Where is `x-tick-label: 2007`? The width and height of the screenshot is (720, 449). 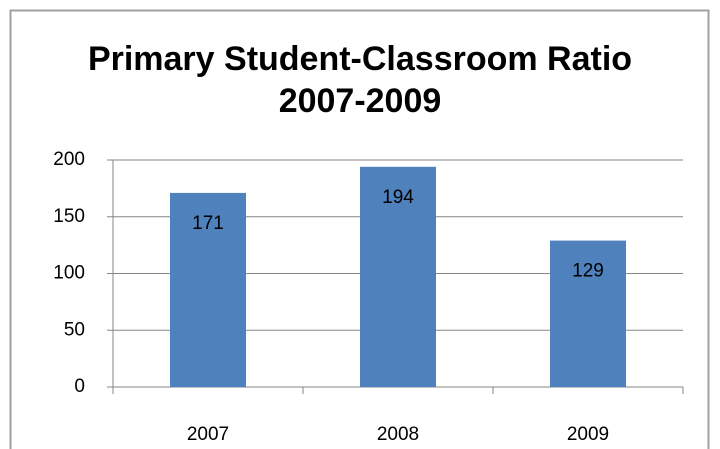 x-tick-label: 2007 is located at coordinates (208, 434).